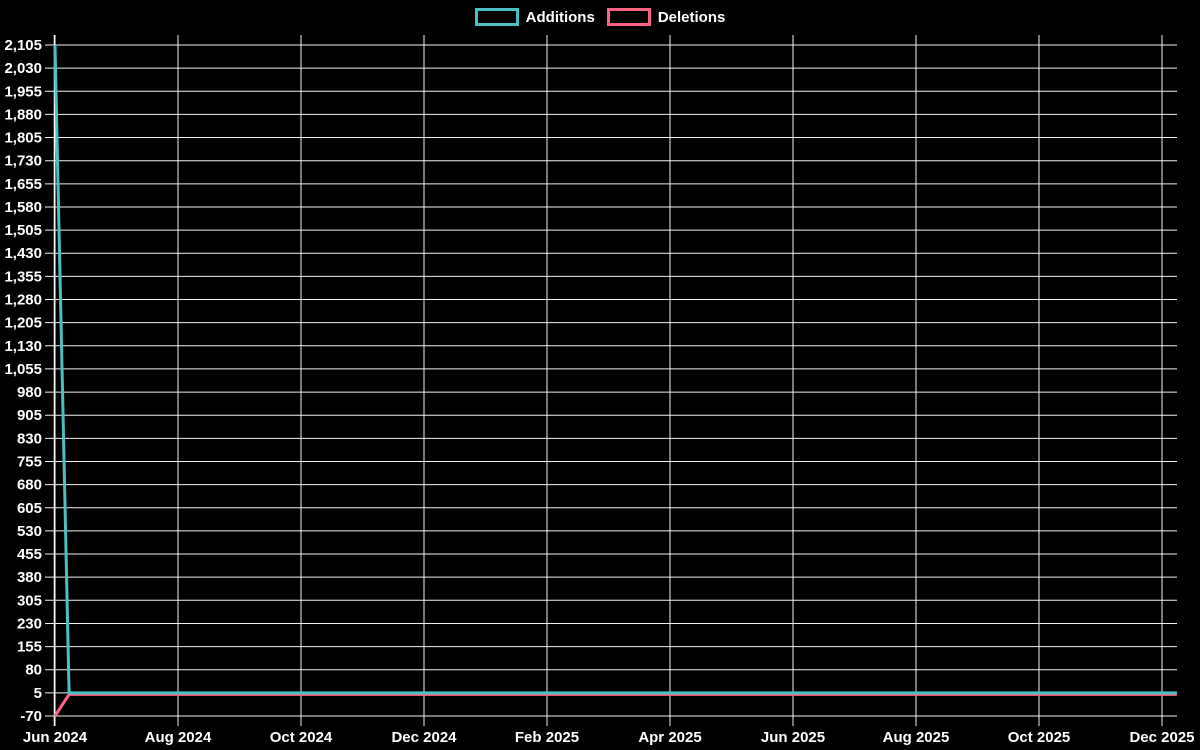  Describe the element at coordinates (1161, 737) in the screenshot. I see `x-tick-label: Dec 2025` at that location.